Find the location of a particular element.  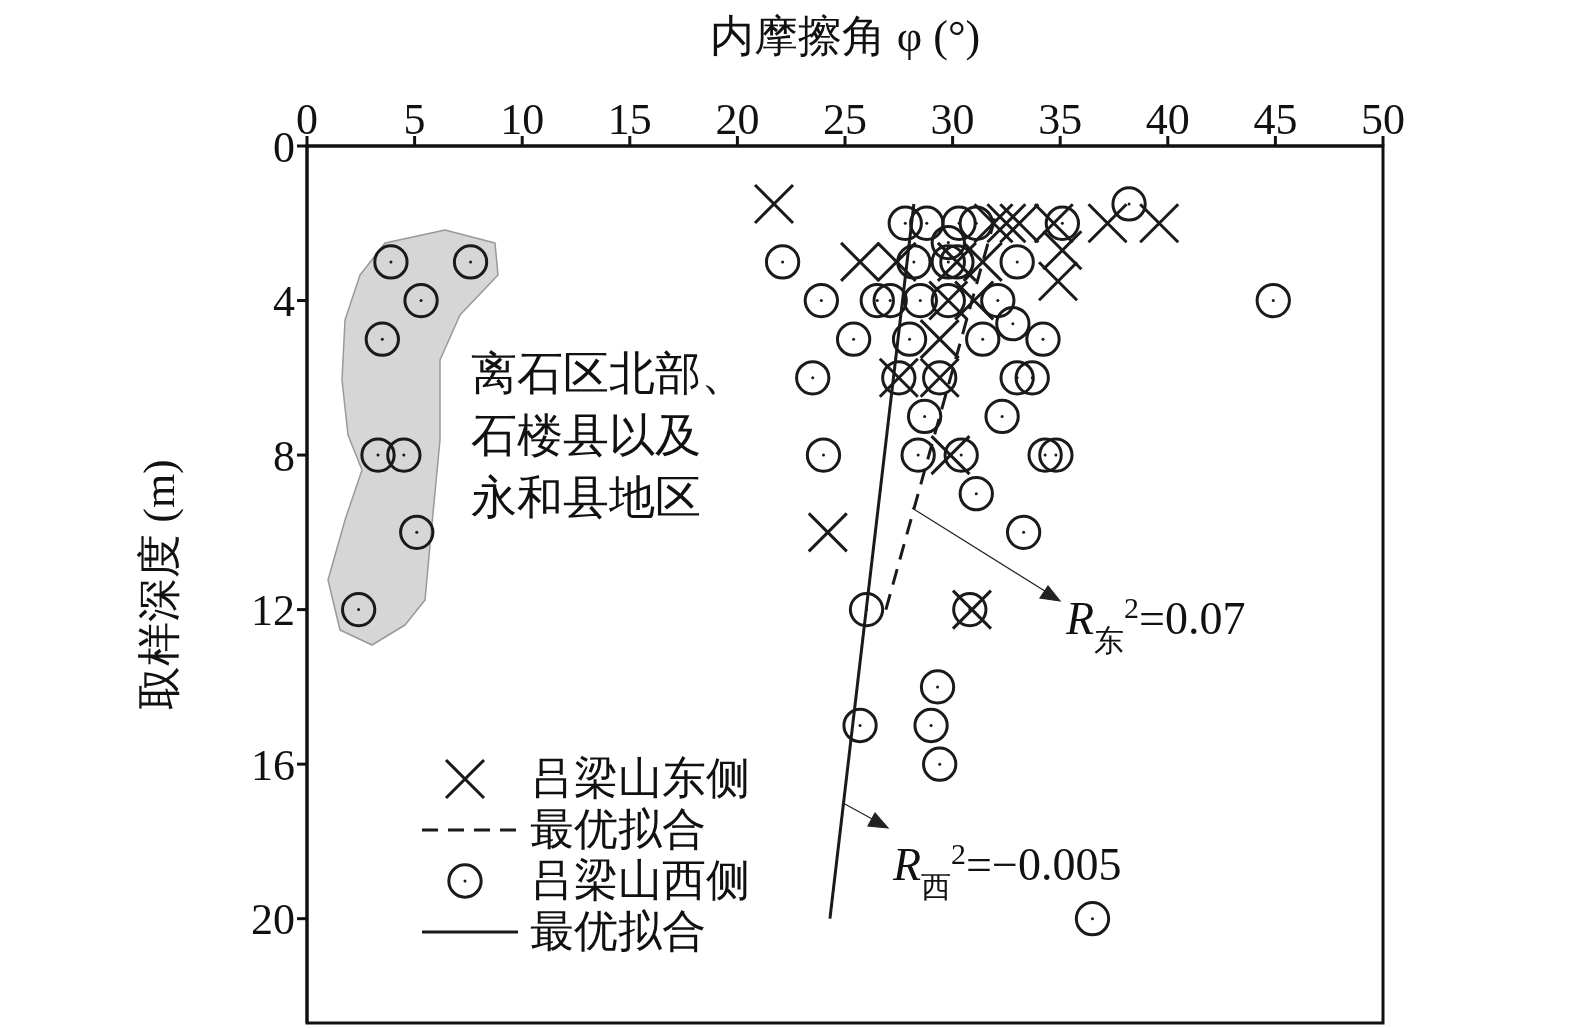

x-tick-label: 15 is located at coordinates (629, 119).